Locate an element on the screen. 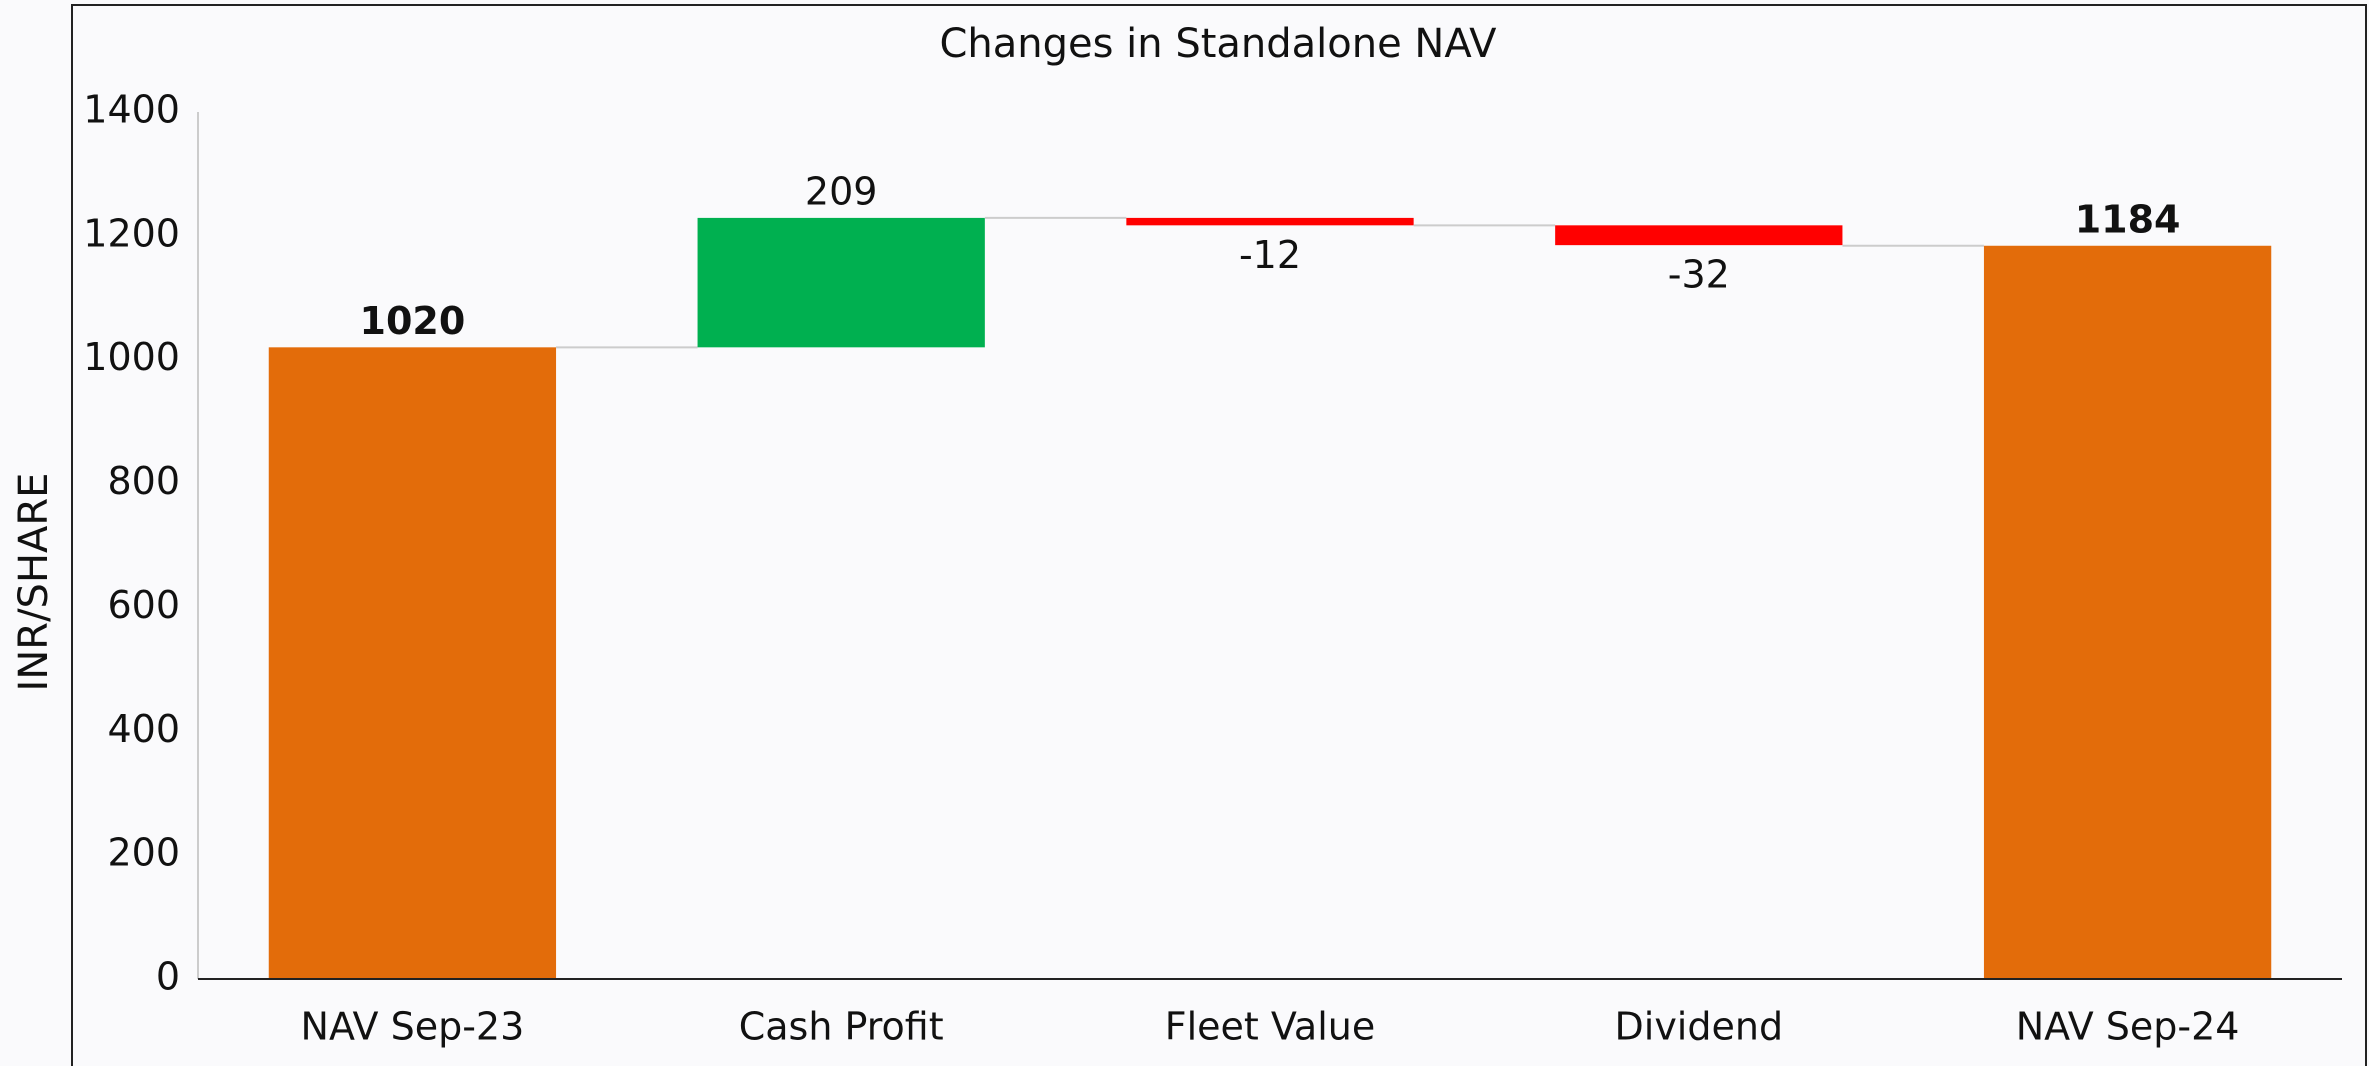 Image resolution: width=2369 pixels, height=1066 pixels. y-tick-label: 800 is located at coordinates (143, 481).